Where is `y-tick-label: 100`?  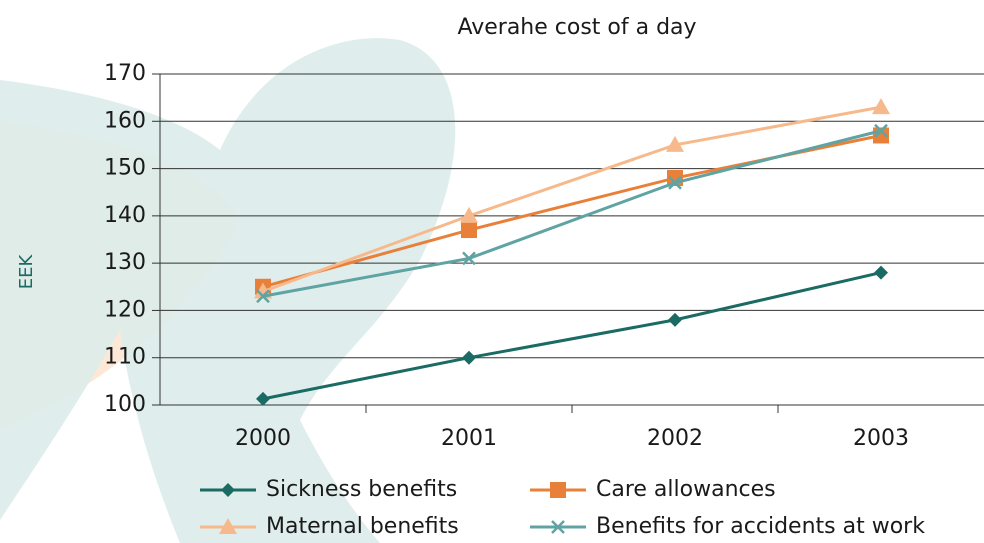 y-tick-label: 100 is located at coordinates (125, 404).